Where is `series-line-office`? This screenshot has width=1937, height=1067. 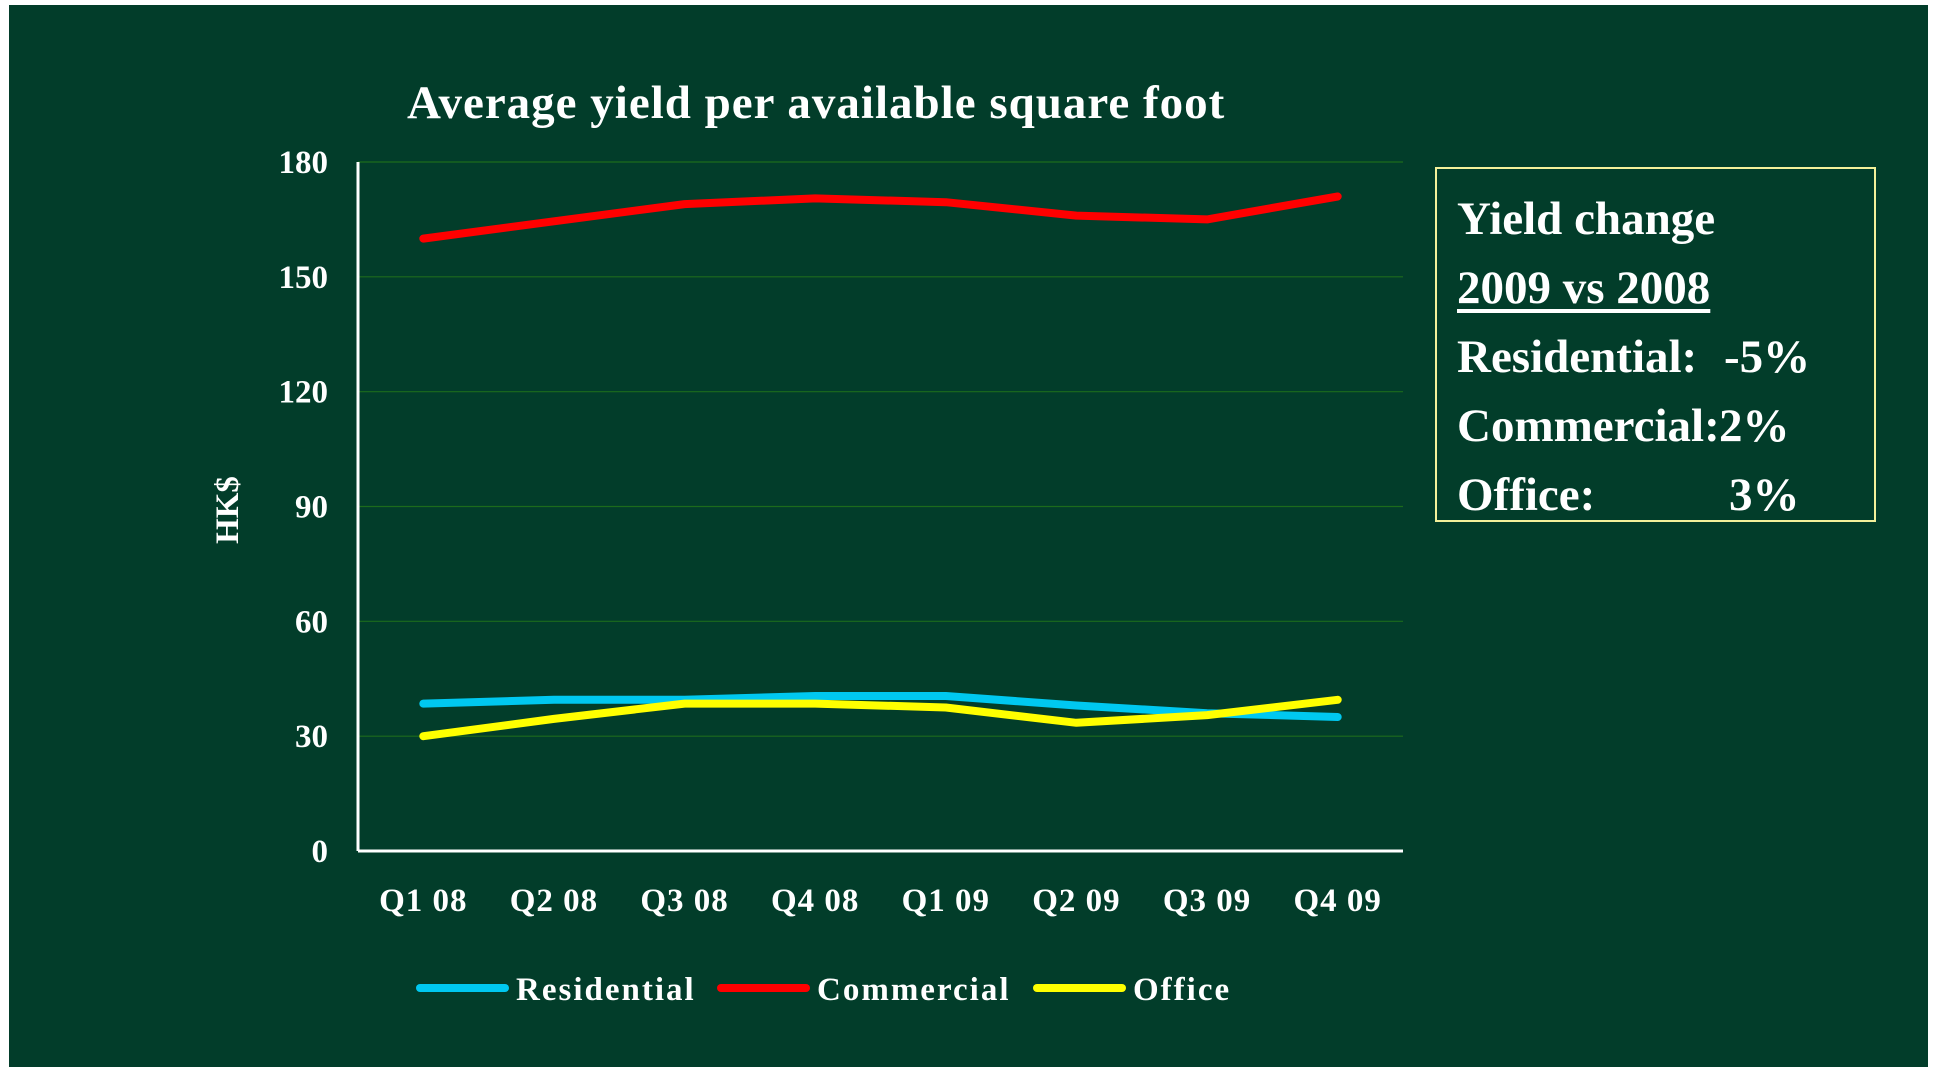
series-line-office is located at coordinates (880, 718).